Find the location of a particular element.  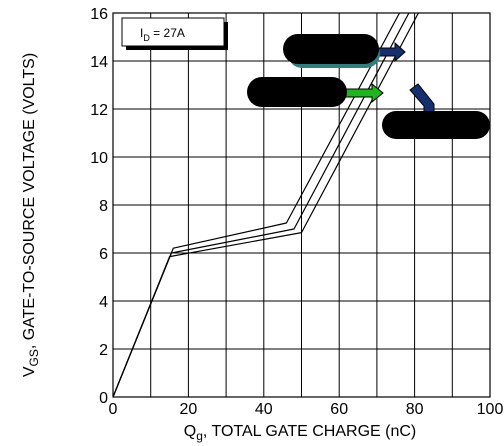

x-tick-label: 0 is located at coordinates (113, 409).